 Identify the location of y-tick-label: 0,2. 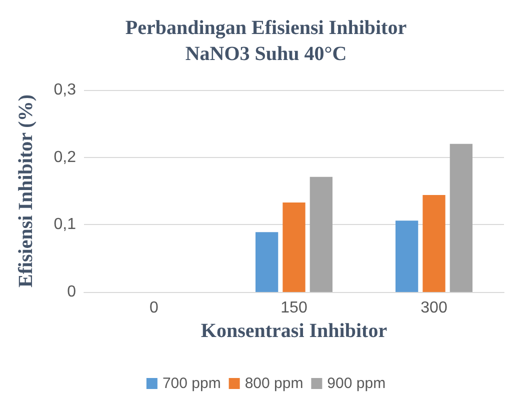
(65, 157).